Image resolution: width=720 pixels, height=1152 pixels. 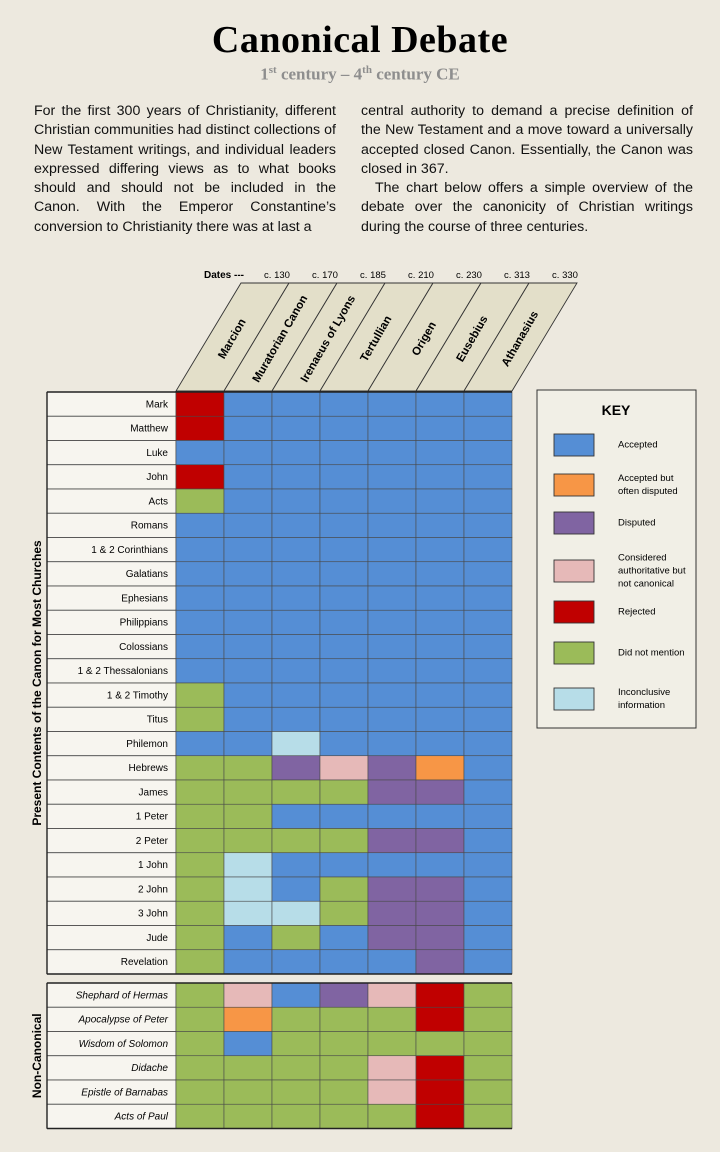 What do you see at coordinates (123, 1020) in the screenshot?
I see `row-label: Apocalypse of Peter` at bounding box center [123, 1020].